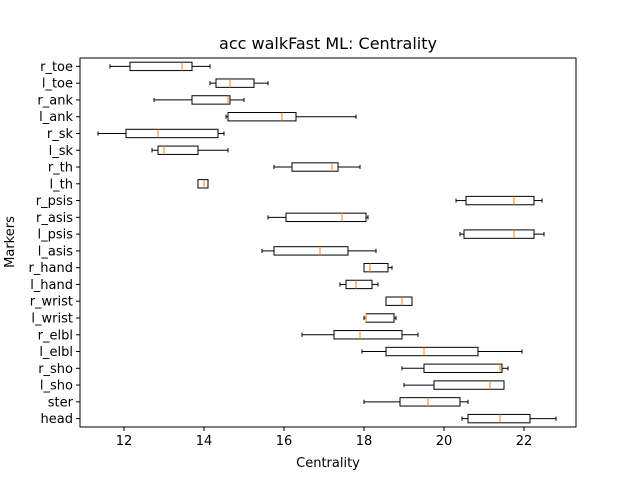 The image size is (640, 480). Describe the element at coordinates (55, 251) in the screenshot. I see `y-tick-label: l_asis` at that location.